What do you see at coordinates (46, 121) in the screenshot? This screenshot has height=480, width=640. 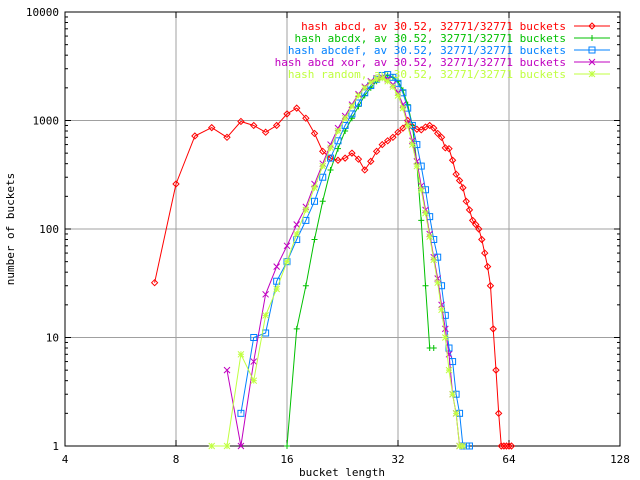 I see `y-tick-label: 1000` at bounding box center [46, 121].